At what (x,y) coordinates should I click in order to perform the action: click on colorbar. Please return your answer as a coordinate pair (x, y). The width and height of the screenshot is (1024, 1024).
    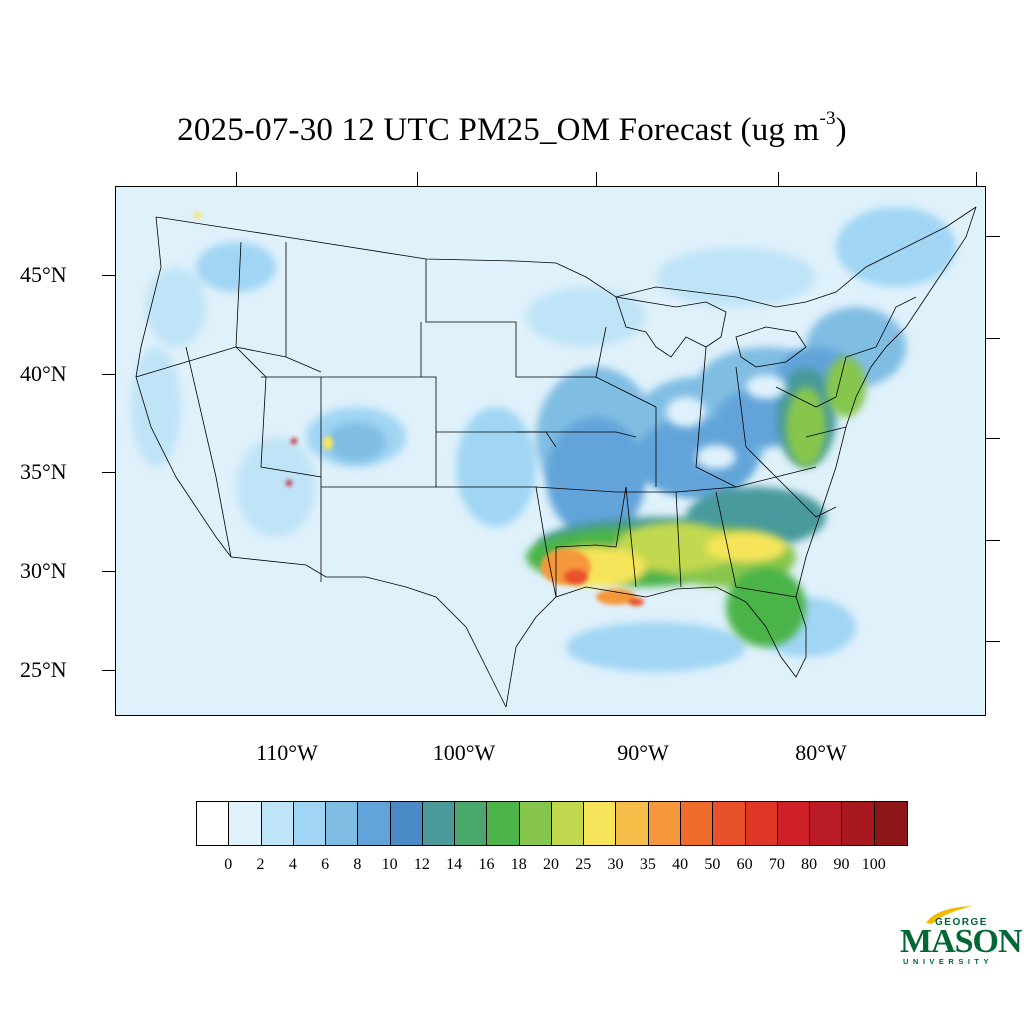
    Looking at the image, I should click on (552, 823).